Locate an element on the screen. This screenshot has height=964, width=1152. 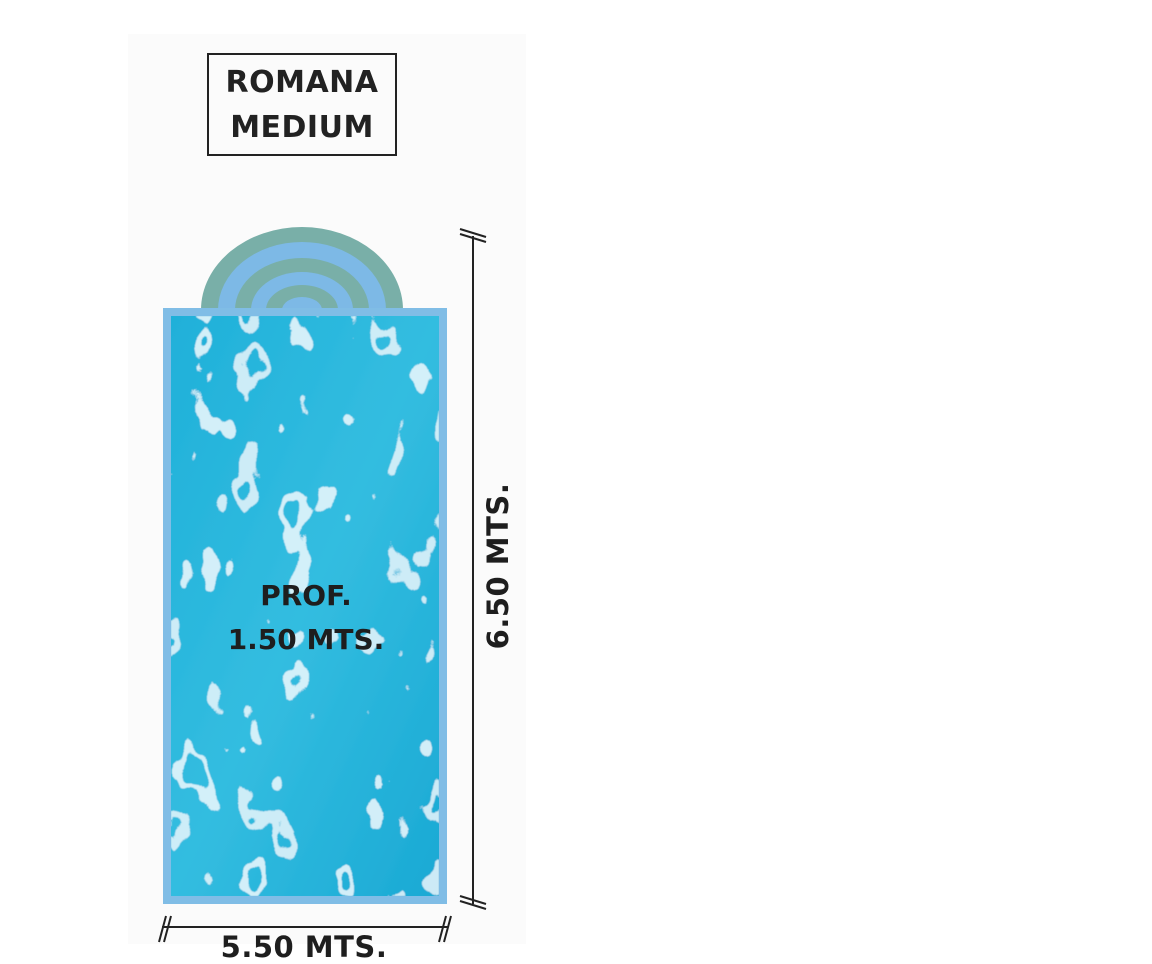
pool-water is located at coordinates (305, 606).